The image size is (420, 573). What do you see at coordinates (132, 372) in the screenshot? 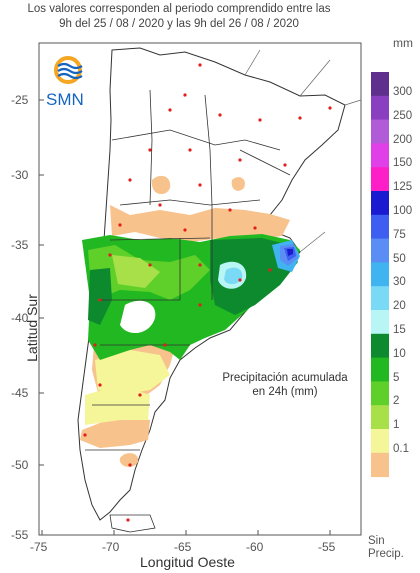
I see `light-rain-area-south` at bounding box center [132, 372].